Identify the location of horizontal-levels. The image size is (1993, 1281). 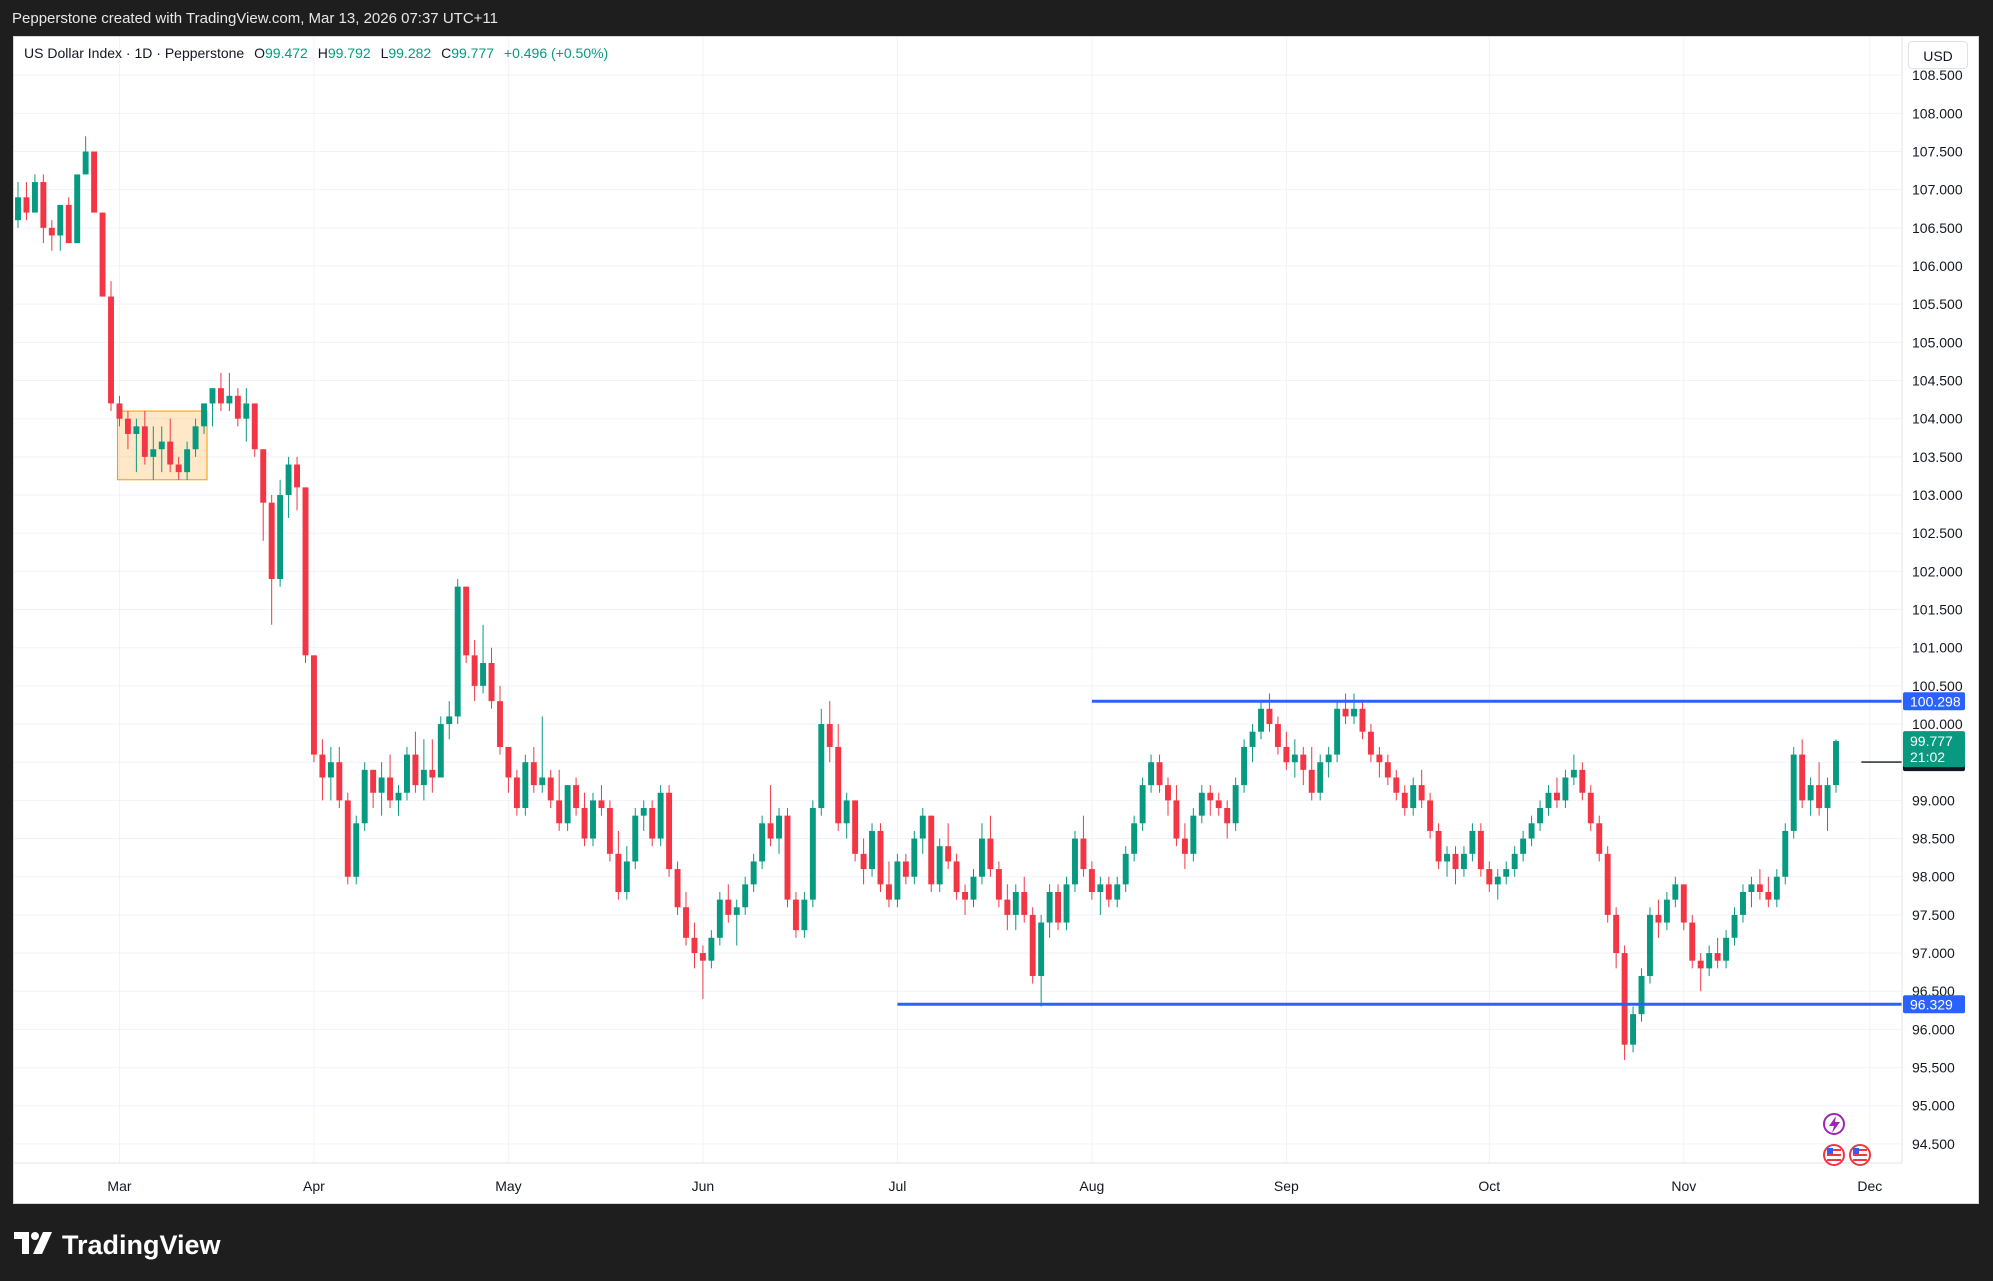
(1399, 852).